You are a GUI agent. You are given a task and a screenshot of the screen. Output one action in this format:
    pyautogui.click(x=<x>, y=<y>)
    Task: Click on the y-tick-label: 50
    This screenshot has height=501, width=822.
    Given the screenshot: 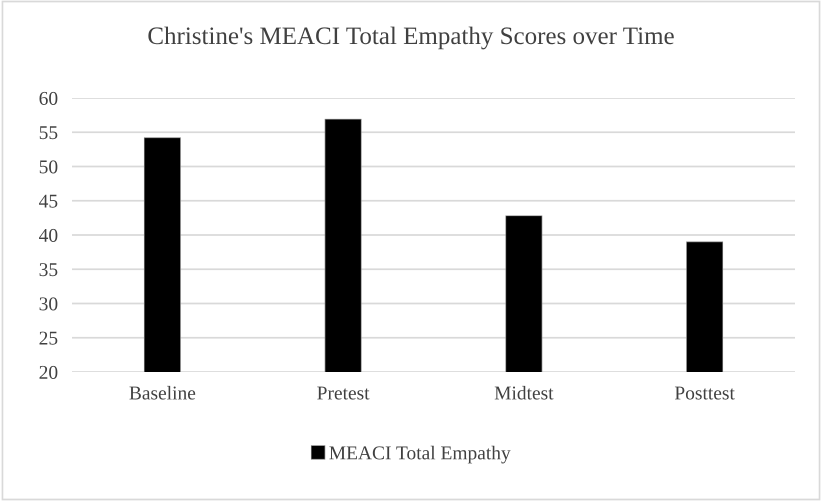 What is the action you would take?
    pyautogui.click(x=49, y=167)
    